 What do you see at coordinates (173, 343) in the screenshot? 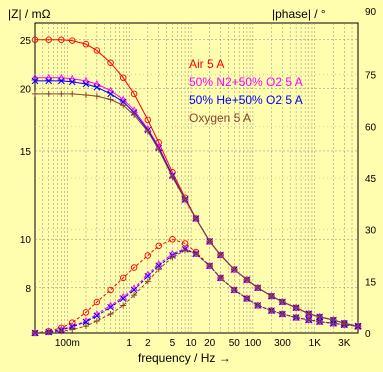
I see `x-tick-label: 5` at bounding box center [173, 343].